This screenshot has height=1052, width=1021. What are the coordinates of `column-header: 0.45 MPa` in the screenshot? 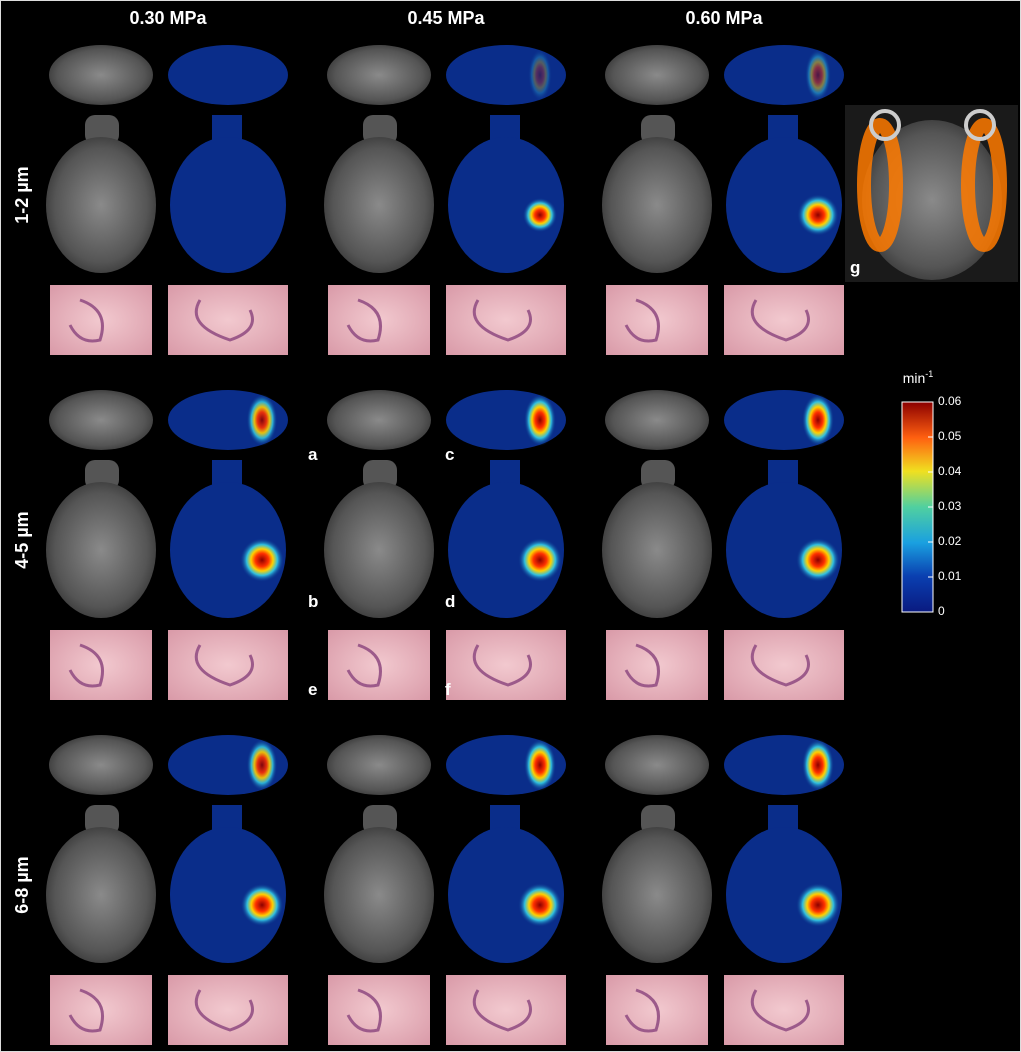 It's located at (446, 18).